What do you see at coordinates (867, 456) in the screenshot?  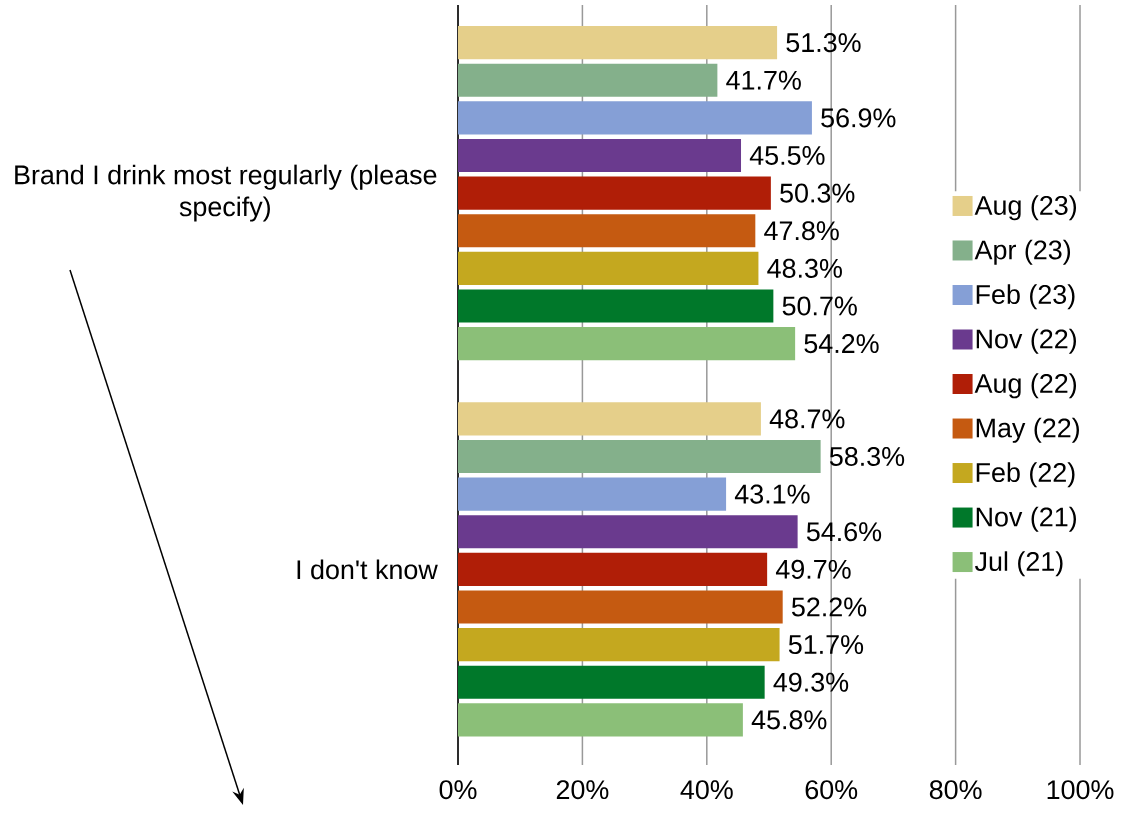 I see `data-label: 58.3%` at bounding box center [867, 456].